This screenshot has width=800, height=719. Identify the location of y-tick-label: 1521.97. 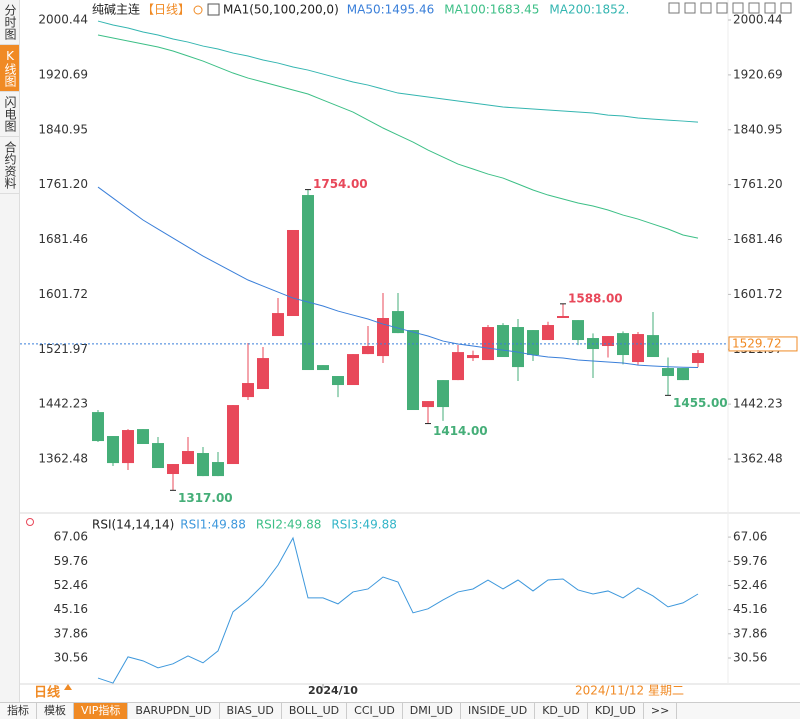
(63, 349).